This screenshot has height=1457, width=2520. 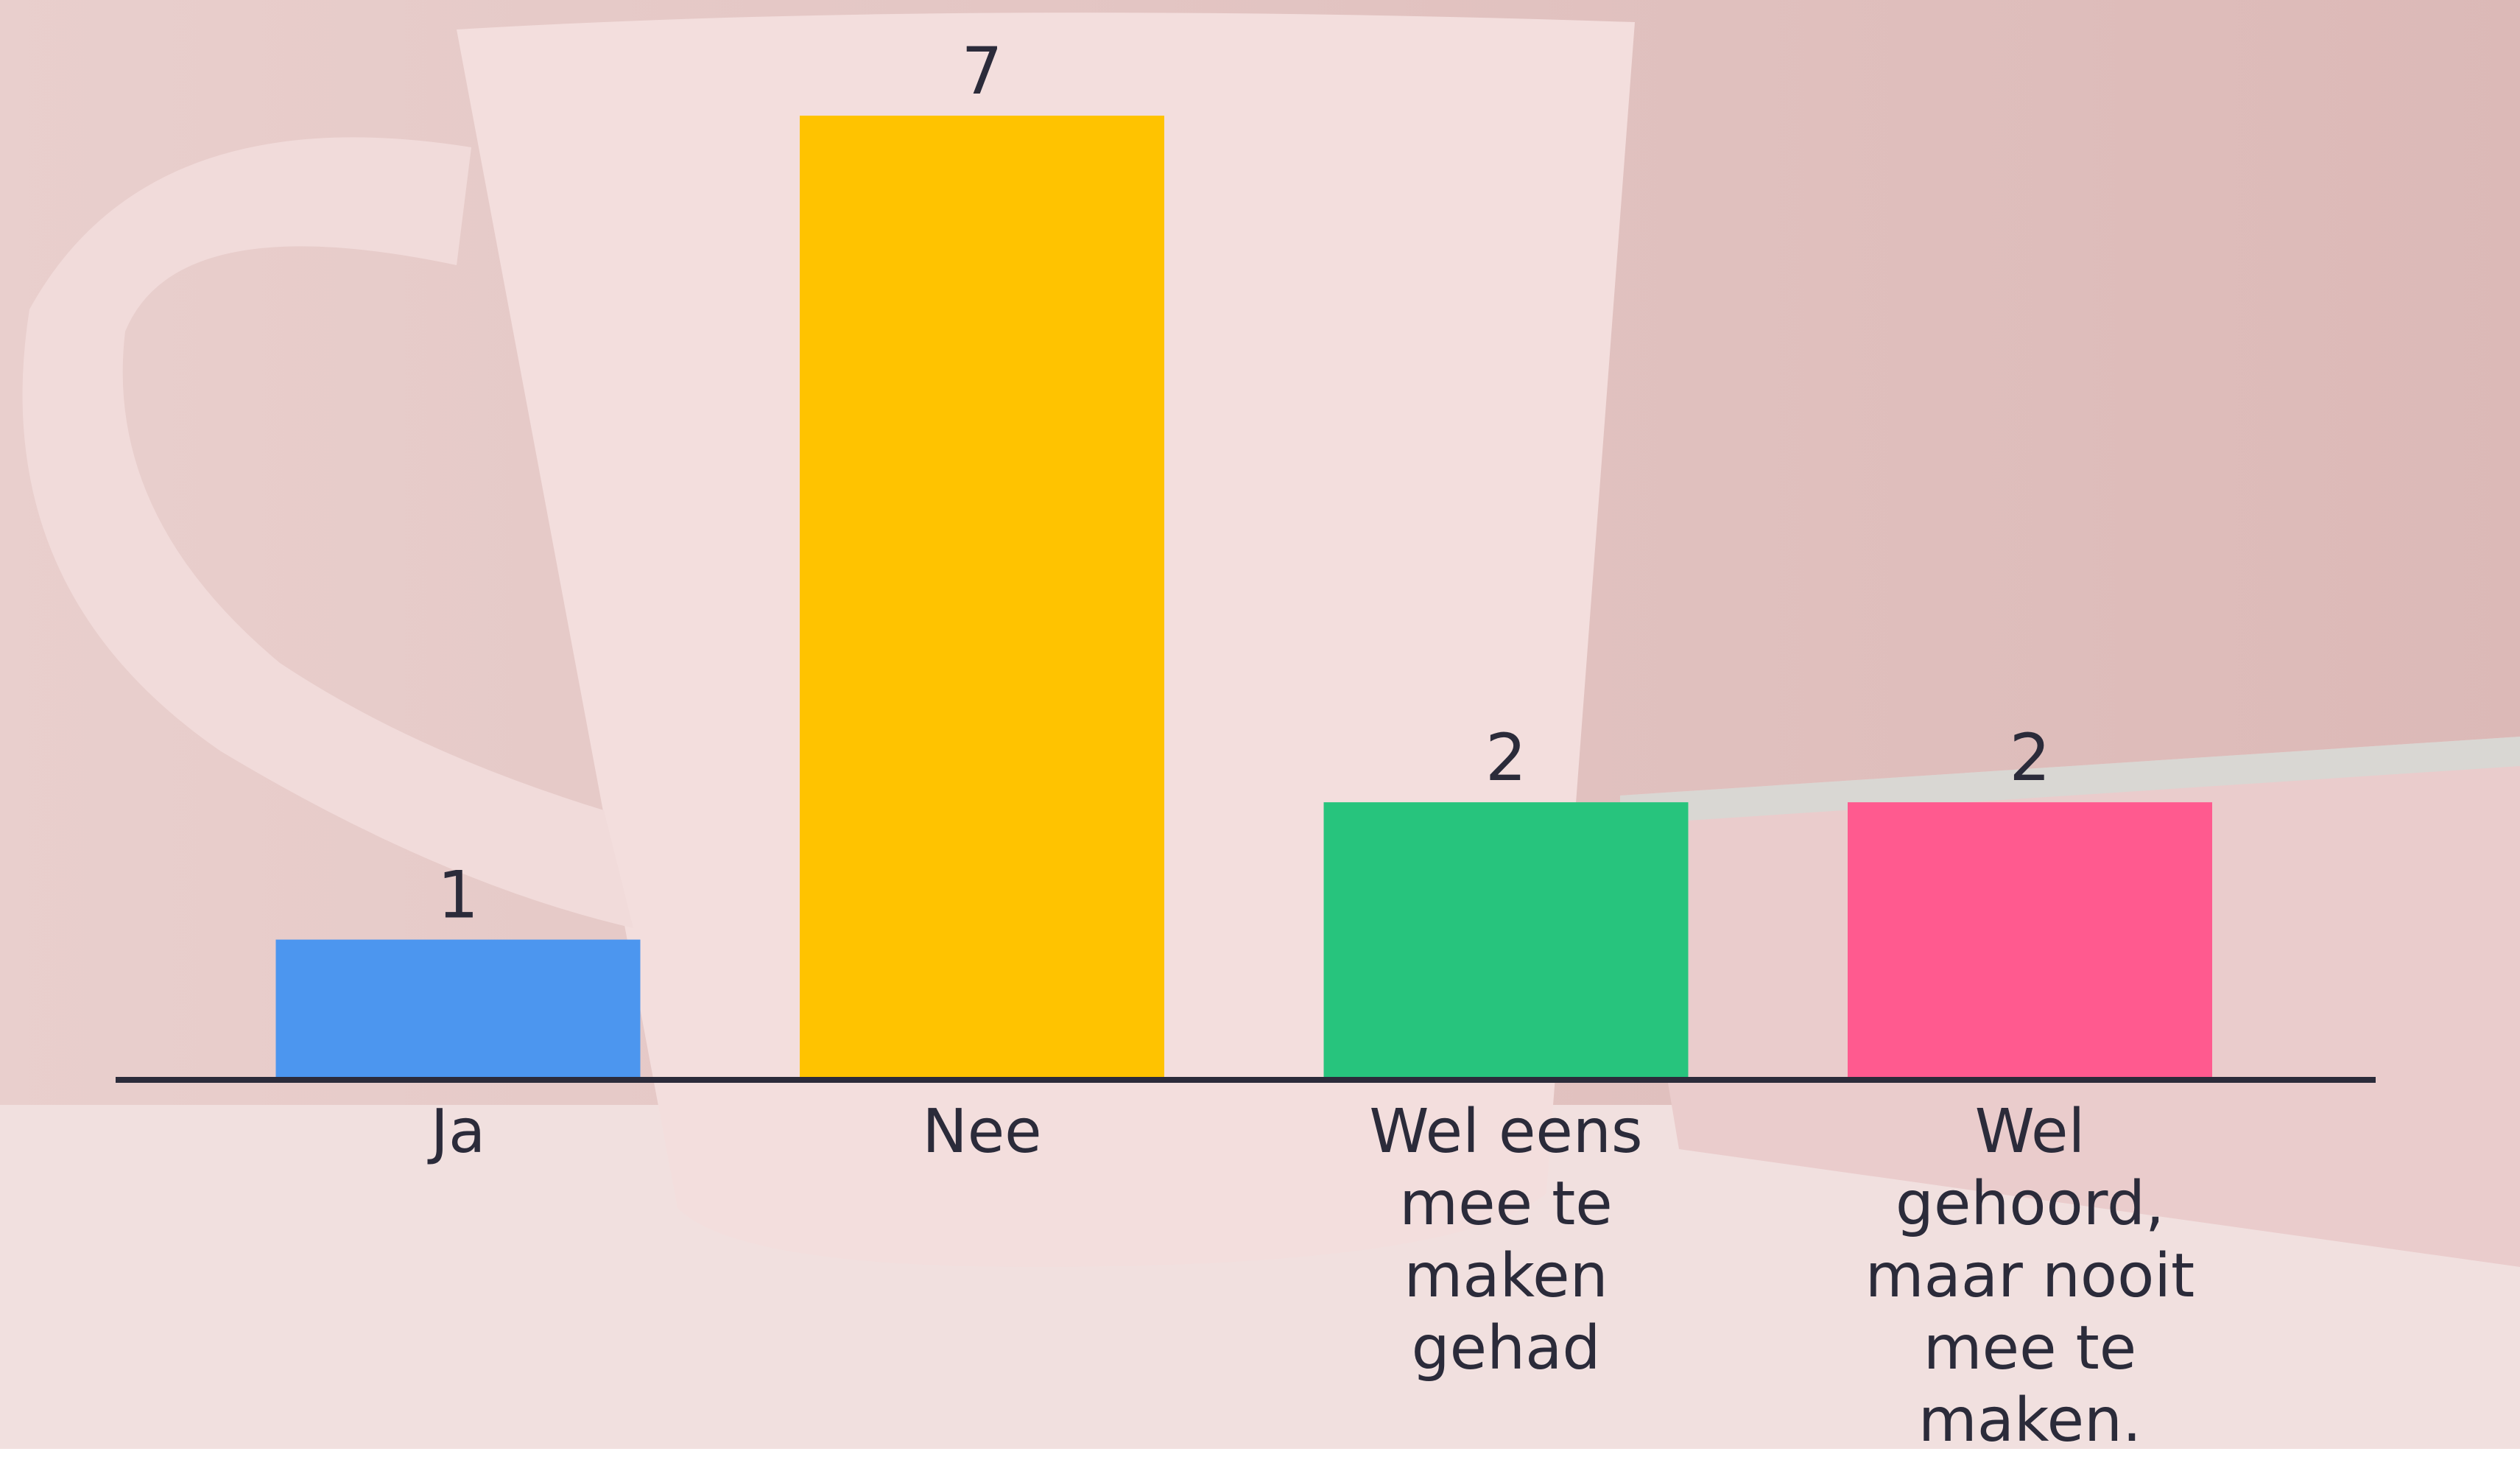 What do you see at coordinates (982, 71) in the screenshot?
I see `value-label: 7` at bounding box center [982, 71].